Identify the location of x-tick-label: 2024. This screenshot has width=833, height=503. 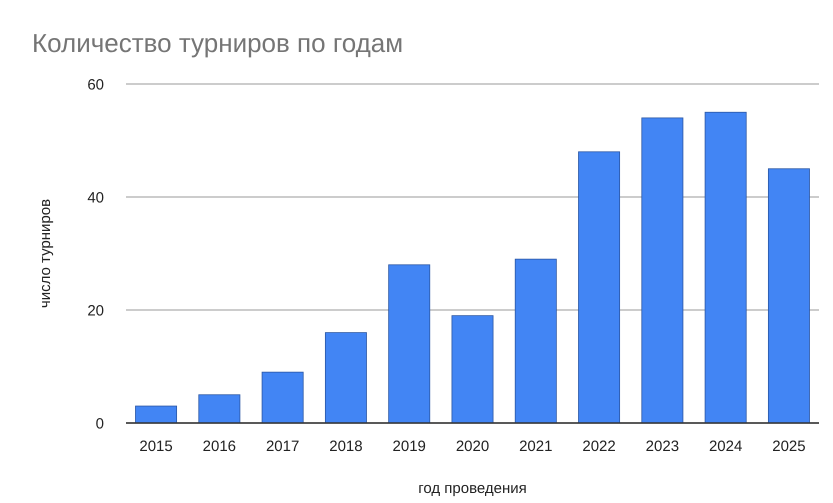
(725, 446).